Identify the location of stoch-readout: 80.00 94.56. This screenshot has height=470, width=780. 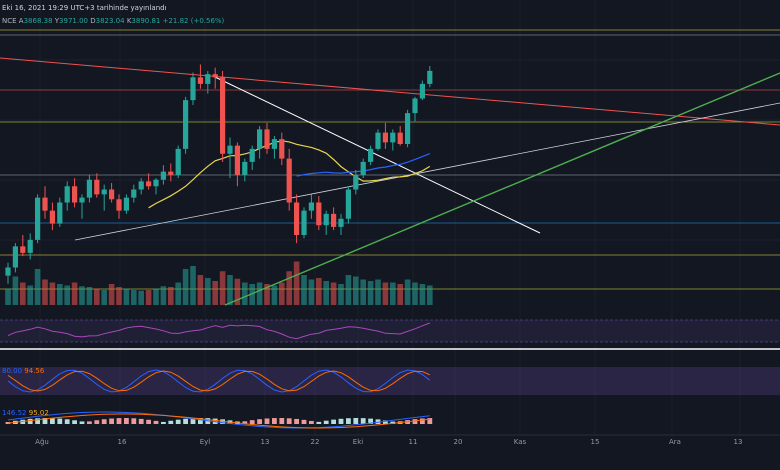
(23, 371).